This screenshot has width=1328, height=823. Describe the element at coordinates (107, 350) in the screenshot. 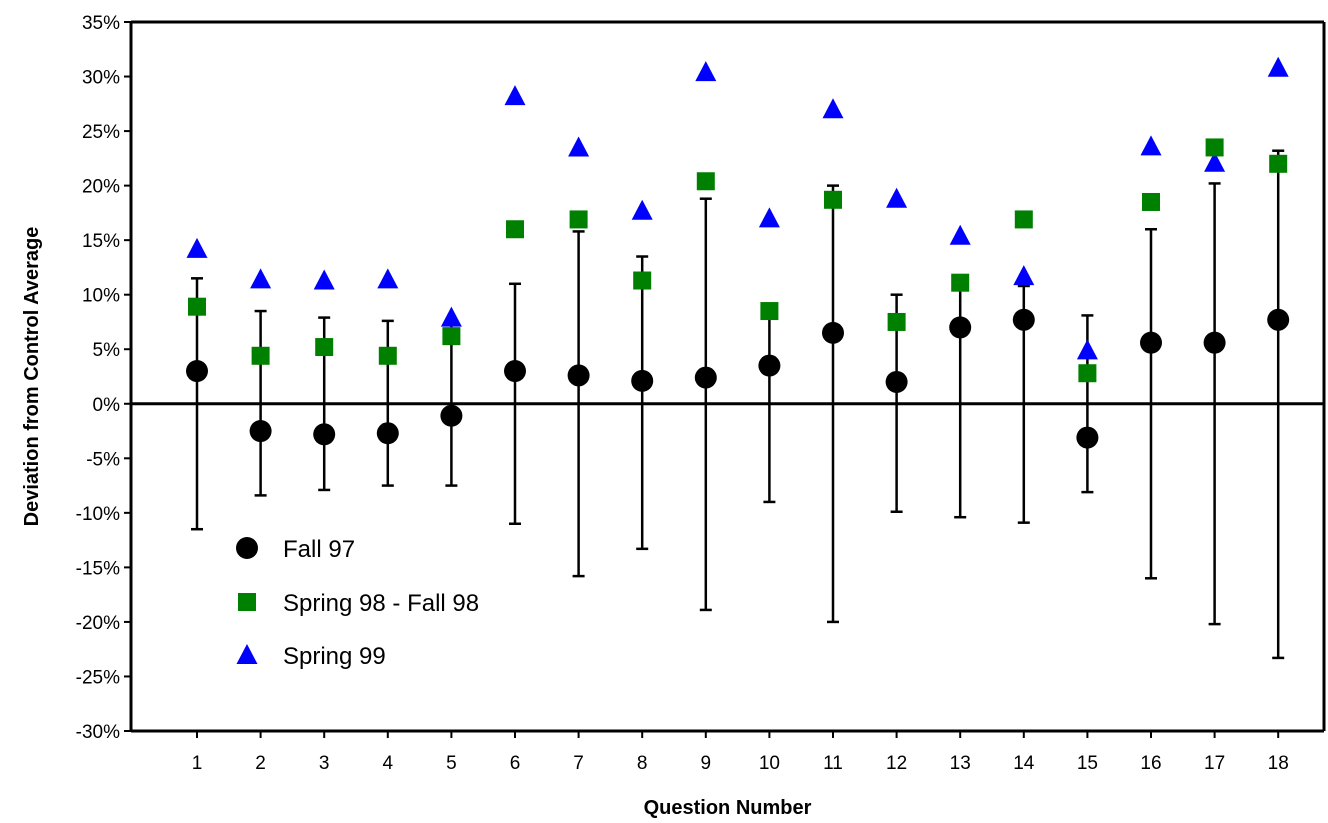

I see `y-tick-label: 5%` at that location.